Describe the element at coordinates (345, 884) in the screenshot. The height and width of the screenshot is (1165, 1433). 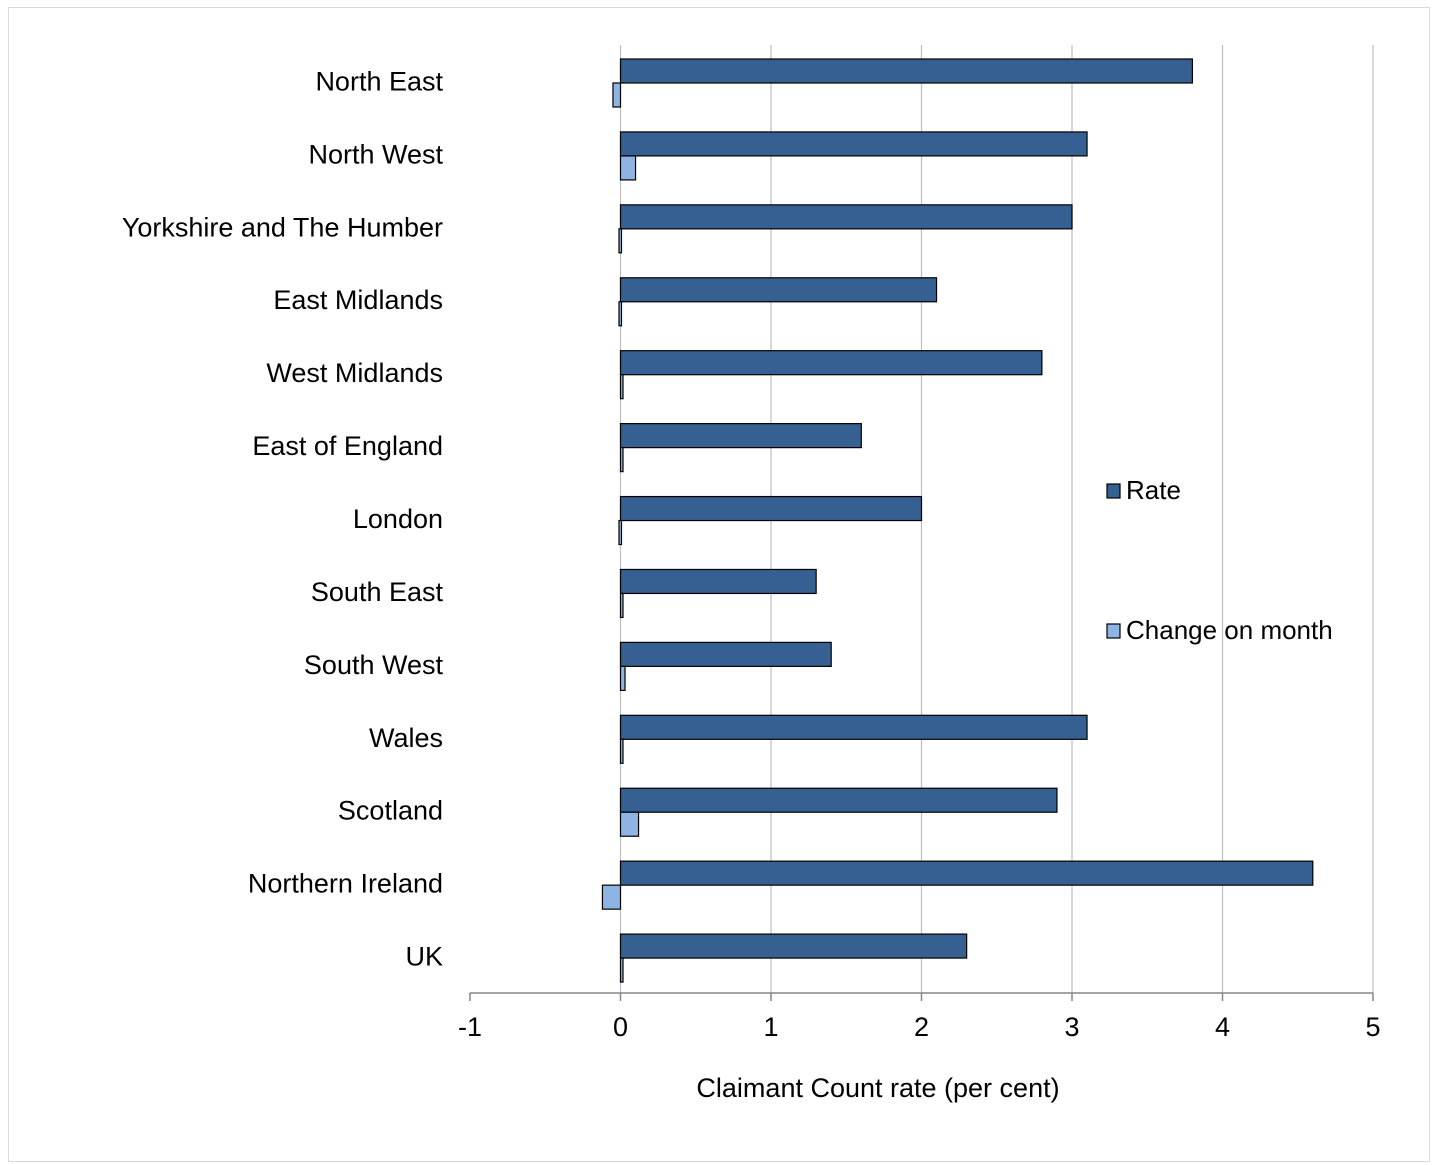
I see `category-label: Northern Ireland` at that location.